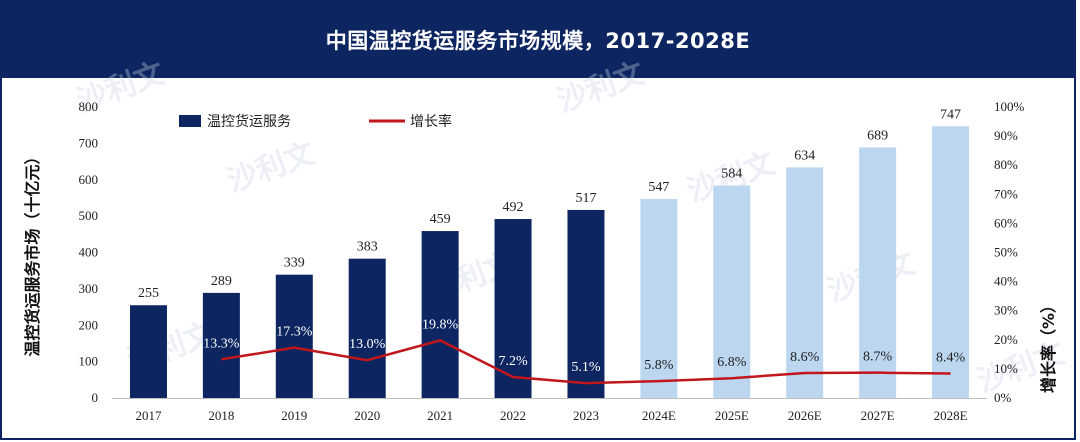  I want to click on growth-value-label: 13.3%, so click(221, 343).